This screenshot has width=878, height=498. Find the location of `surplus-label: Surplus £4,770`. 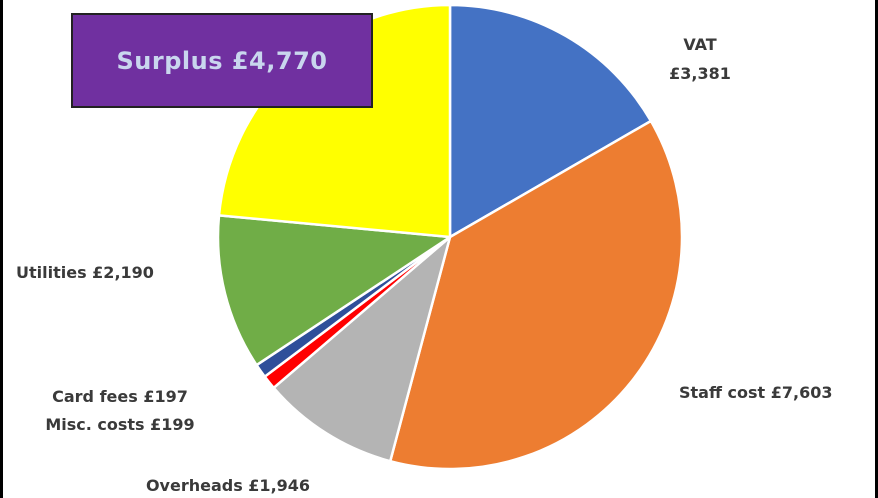

surplus-label: Surplus £4,770 is located at coordinates (222, 60).